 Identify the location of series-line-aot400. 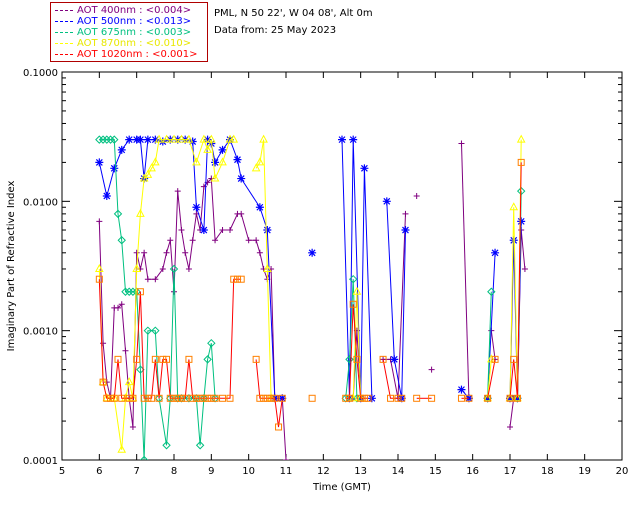
(493, 345).